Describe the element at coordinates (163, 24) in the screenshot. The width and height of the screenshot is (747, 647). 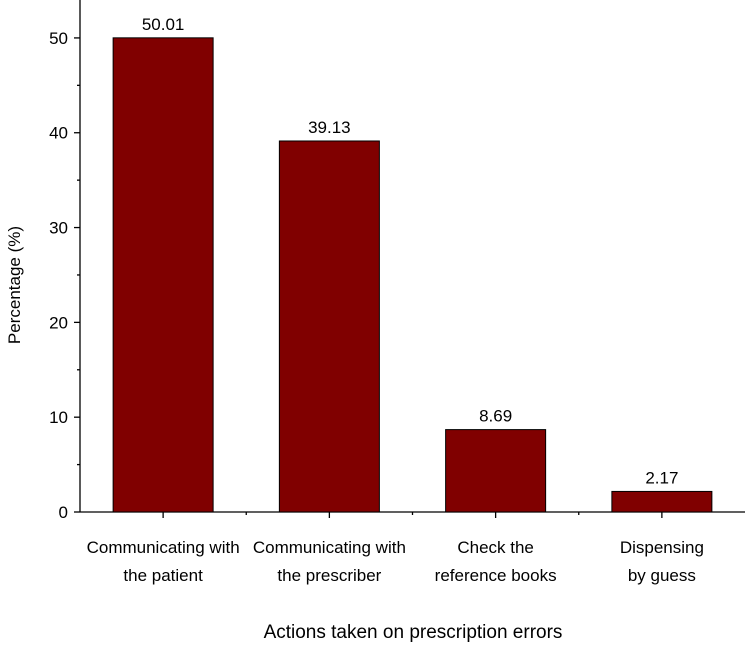
I see `value-label: 50.01` at that location.